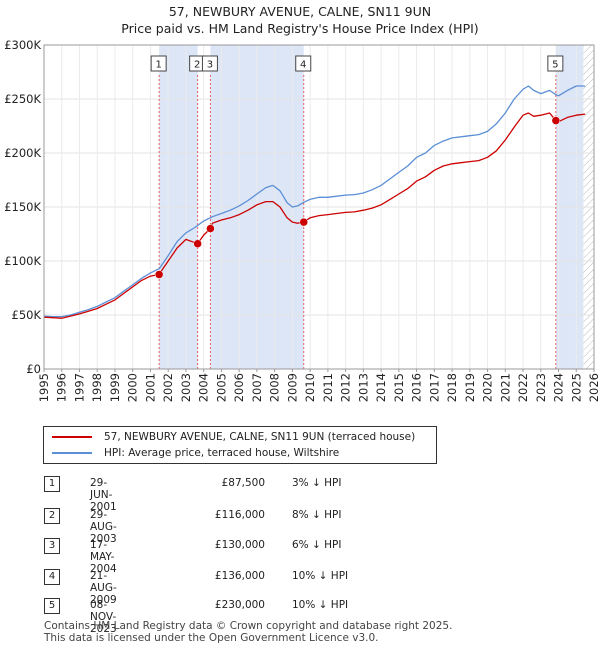 The width and height of the screenshot is (600, 650). What do you see at coordinates (417, 387) in the screenshot?
I see `x-tick-label: 2016` at bounding box center [417, 387].